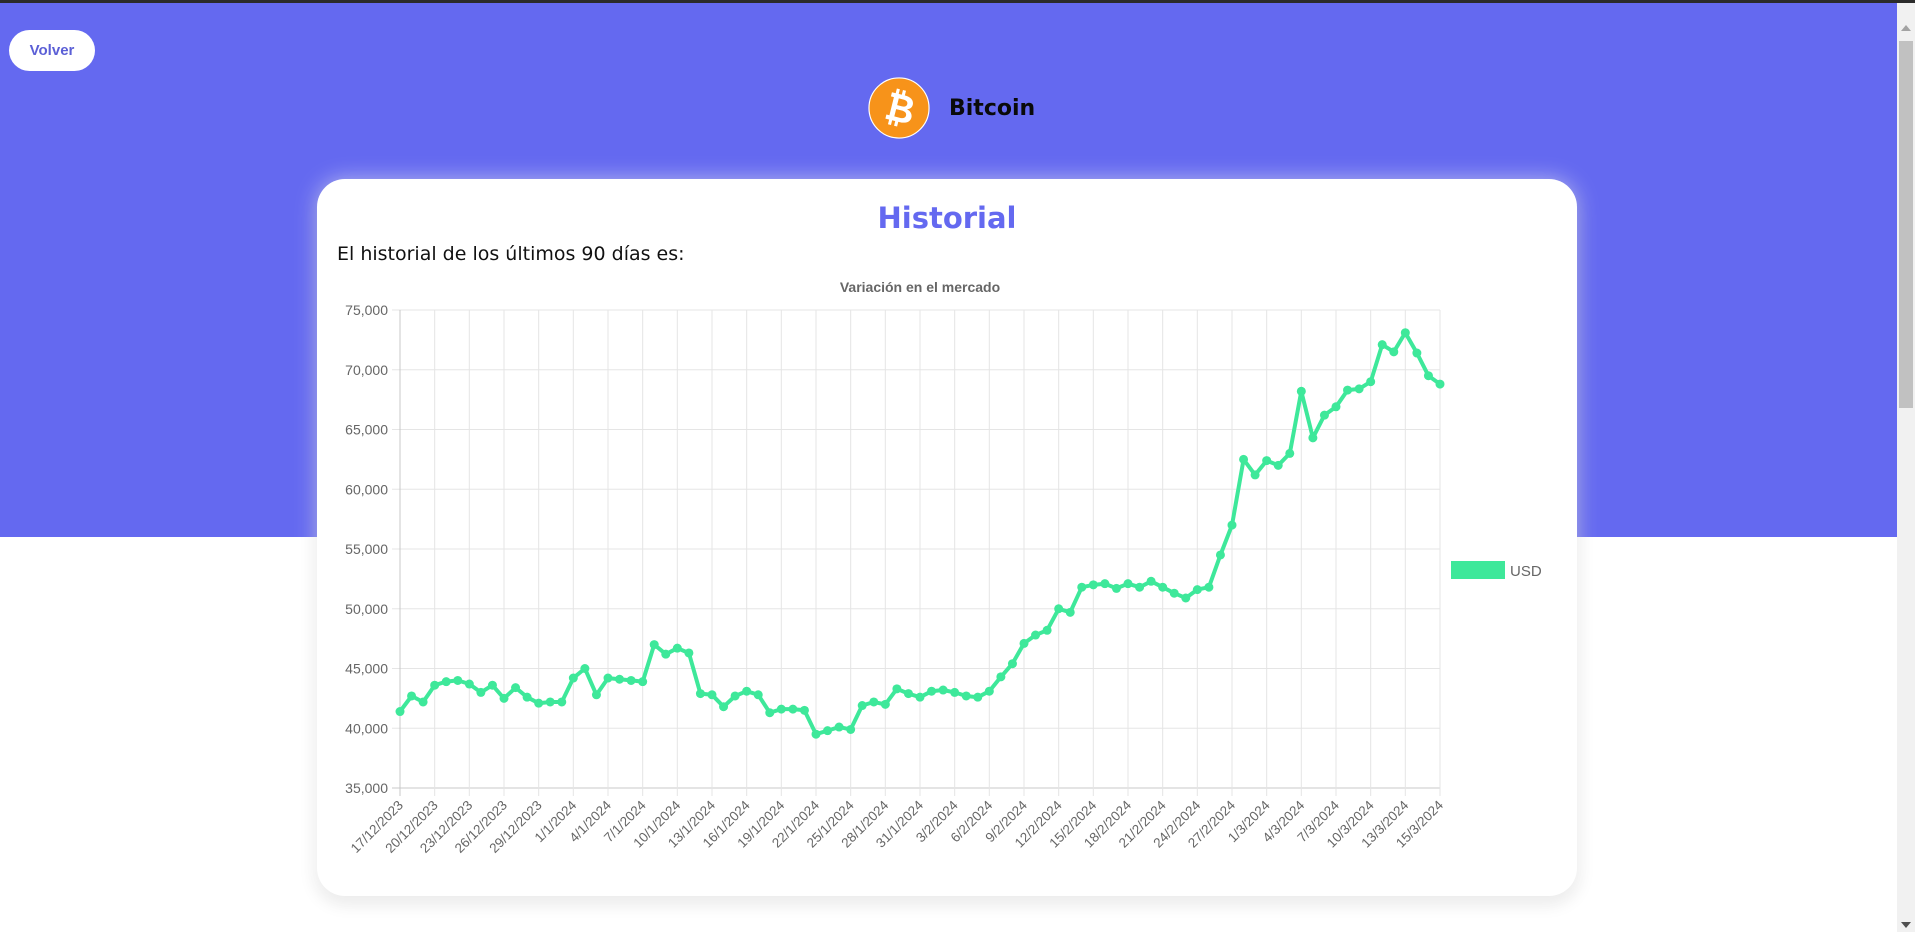  What do you see at coordinates (52, 50) in the screenshot?
I see `back-button: Volver` at bounding box center [52, 50].